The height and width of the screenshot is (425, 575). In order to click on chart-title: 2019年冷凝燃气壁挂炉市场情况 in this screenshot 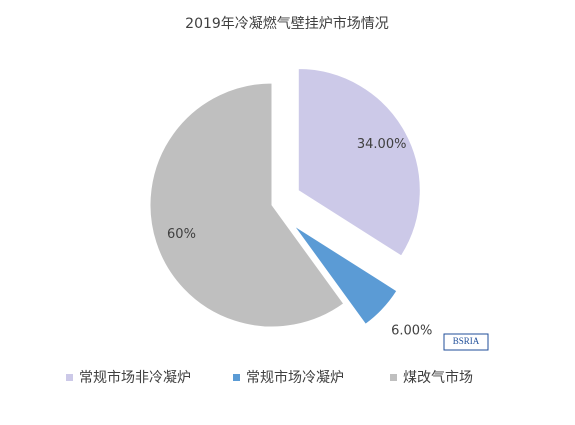, I will do `click(287, 23)`.